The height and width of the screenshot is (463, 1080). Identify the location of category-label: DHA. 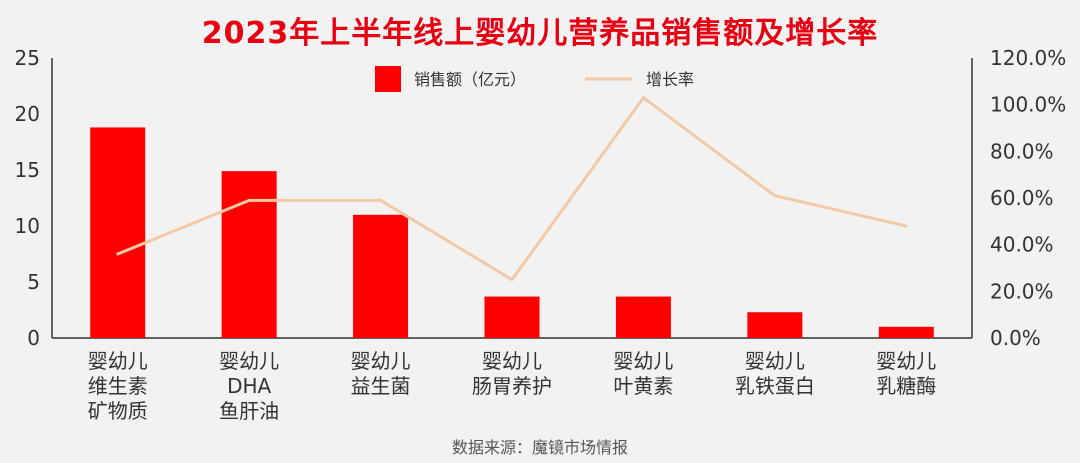
(249, 386).